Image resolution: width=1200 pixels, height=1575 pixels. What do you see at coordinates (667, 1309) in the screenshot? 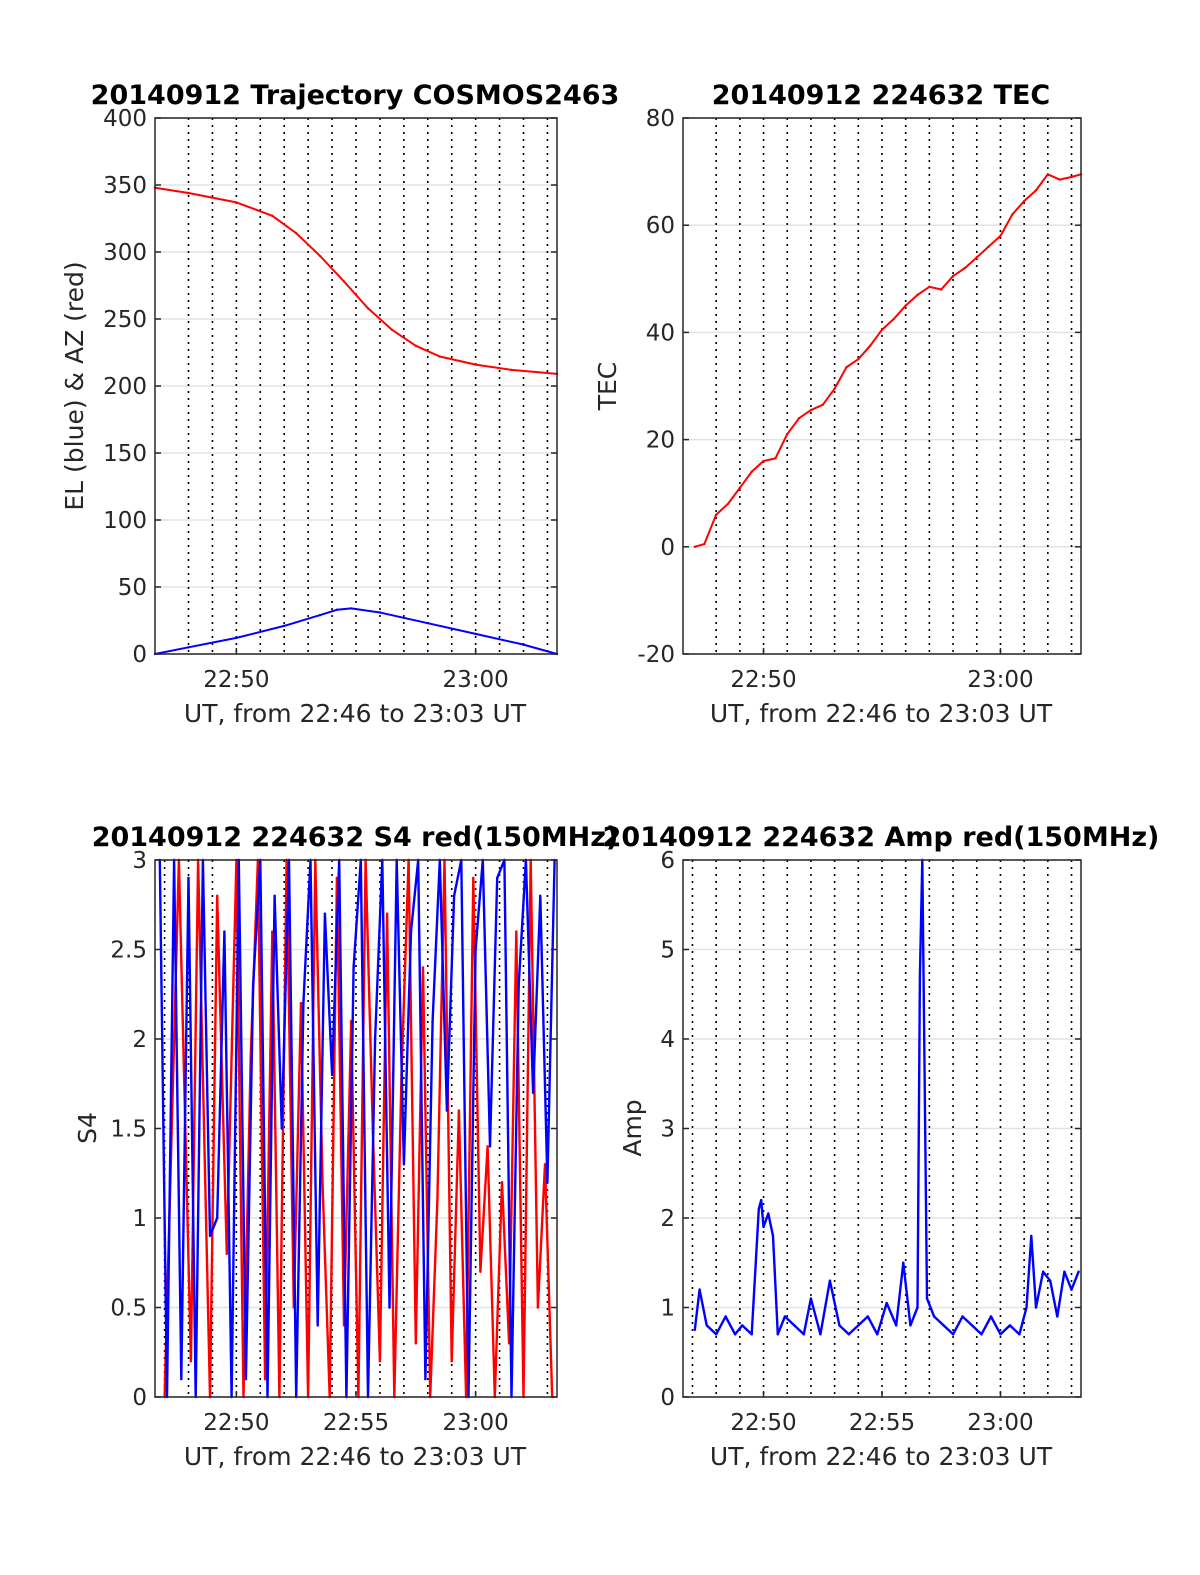
I see `amp-ytick-label: 1` at bounding box center [667, 1309].